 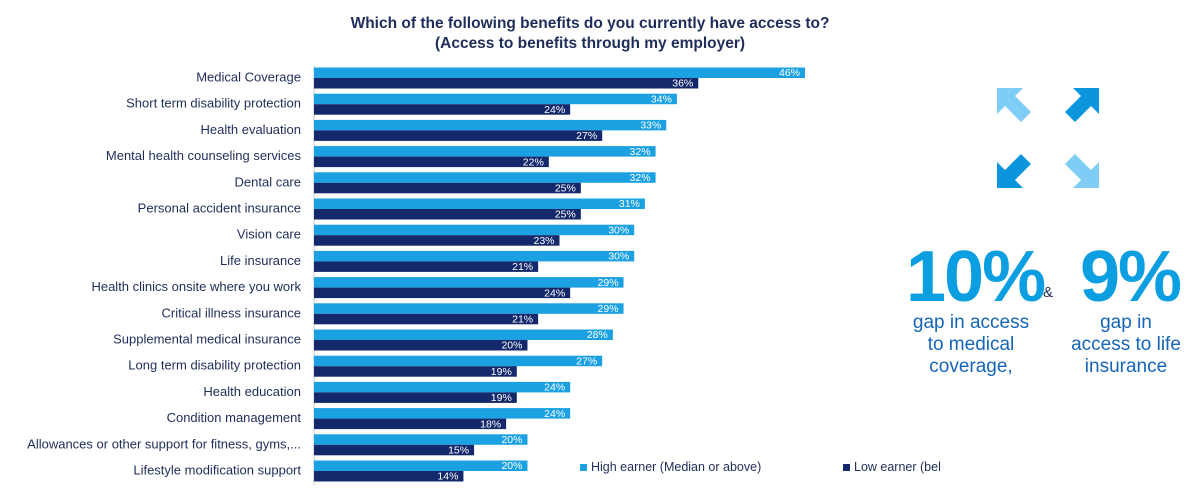 I want to click on data-label: 15%, so click(x=458, y=451).